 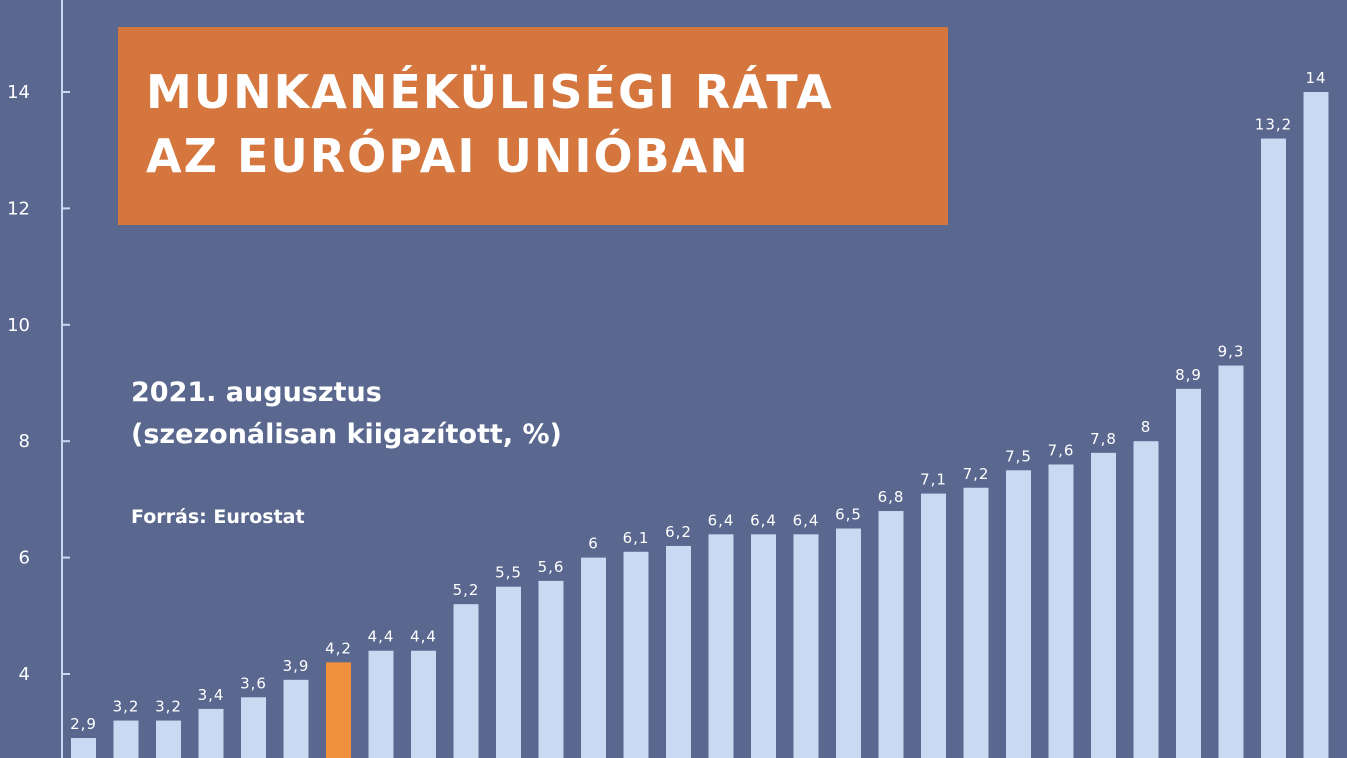 What do you see at coordinates (83, 724) in the screenshot?
I see `value-label: 2,9` at bounding box center [83, 724].